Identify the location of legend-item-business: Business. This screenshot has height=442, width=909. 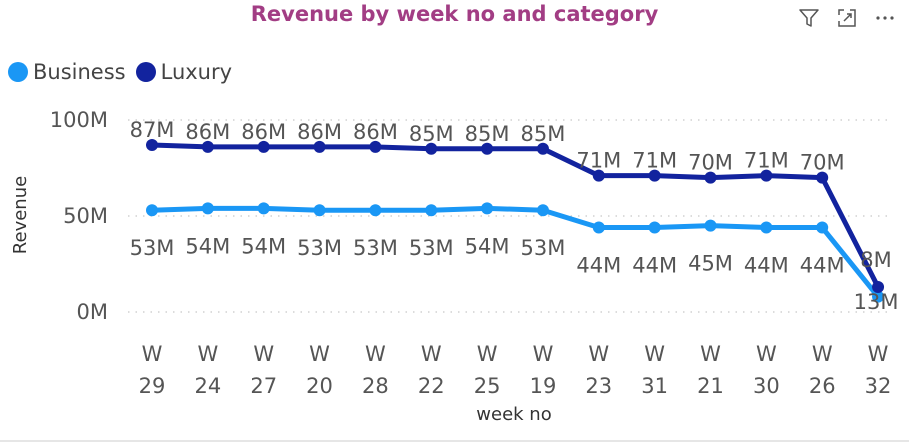
(67, 72).